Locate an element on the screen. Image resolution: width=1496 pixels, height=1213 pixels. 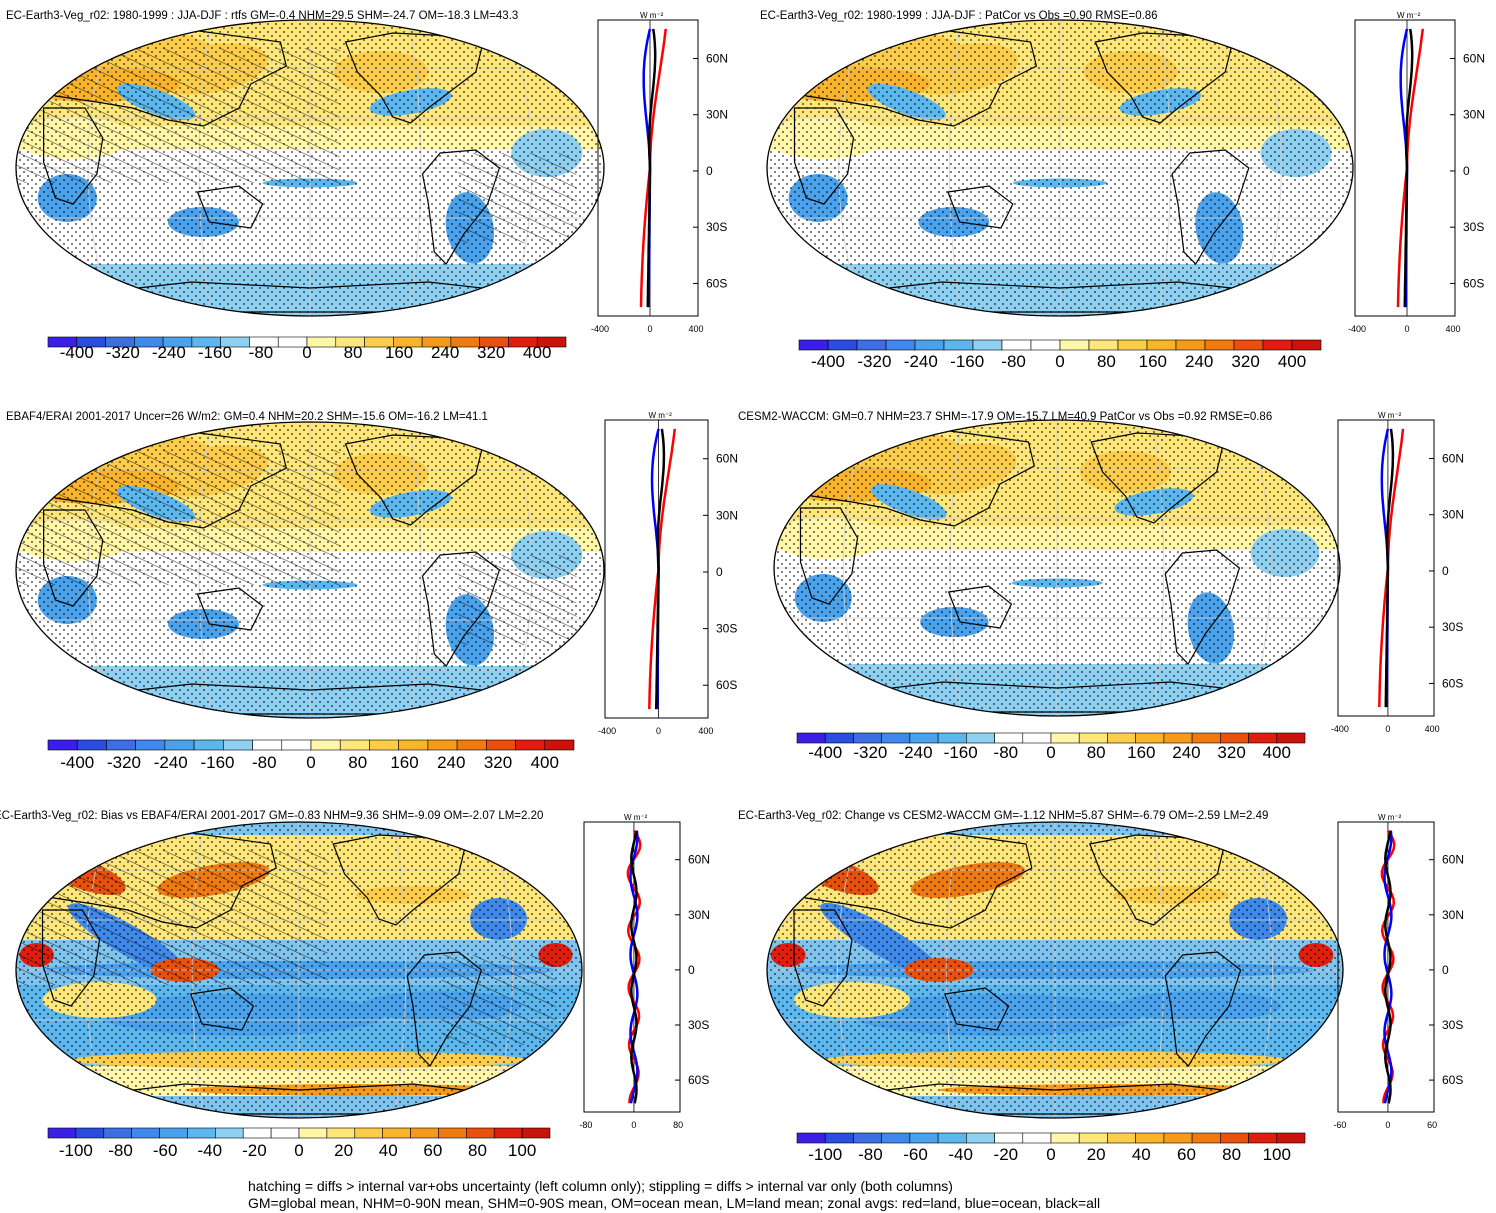
zonal-mean-plot: W m⁻² 60N 30N 0 30S 60S -60 0 60 is located at coordinates (1398, 971).